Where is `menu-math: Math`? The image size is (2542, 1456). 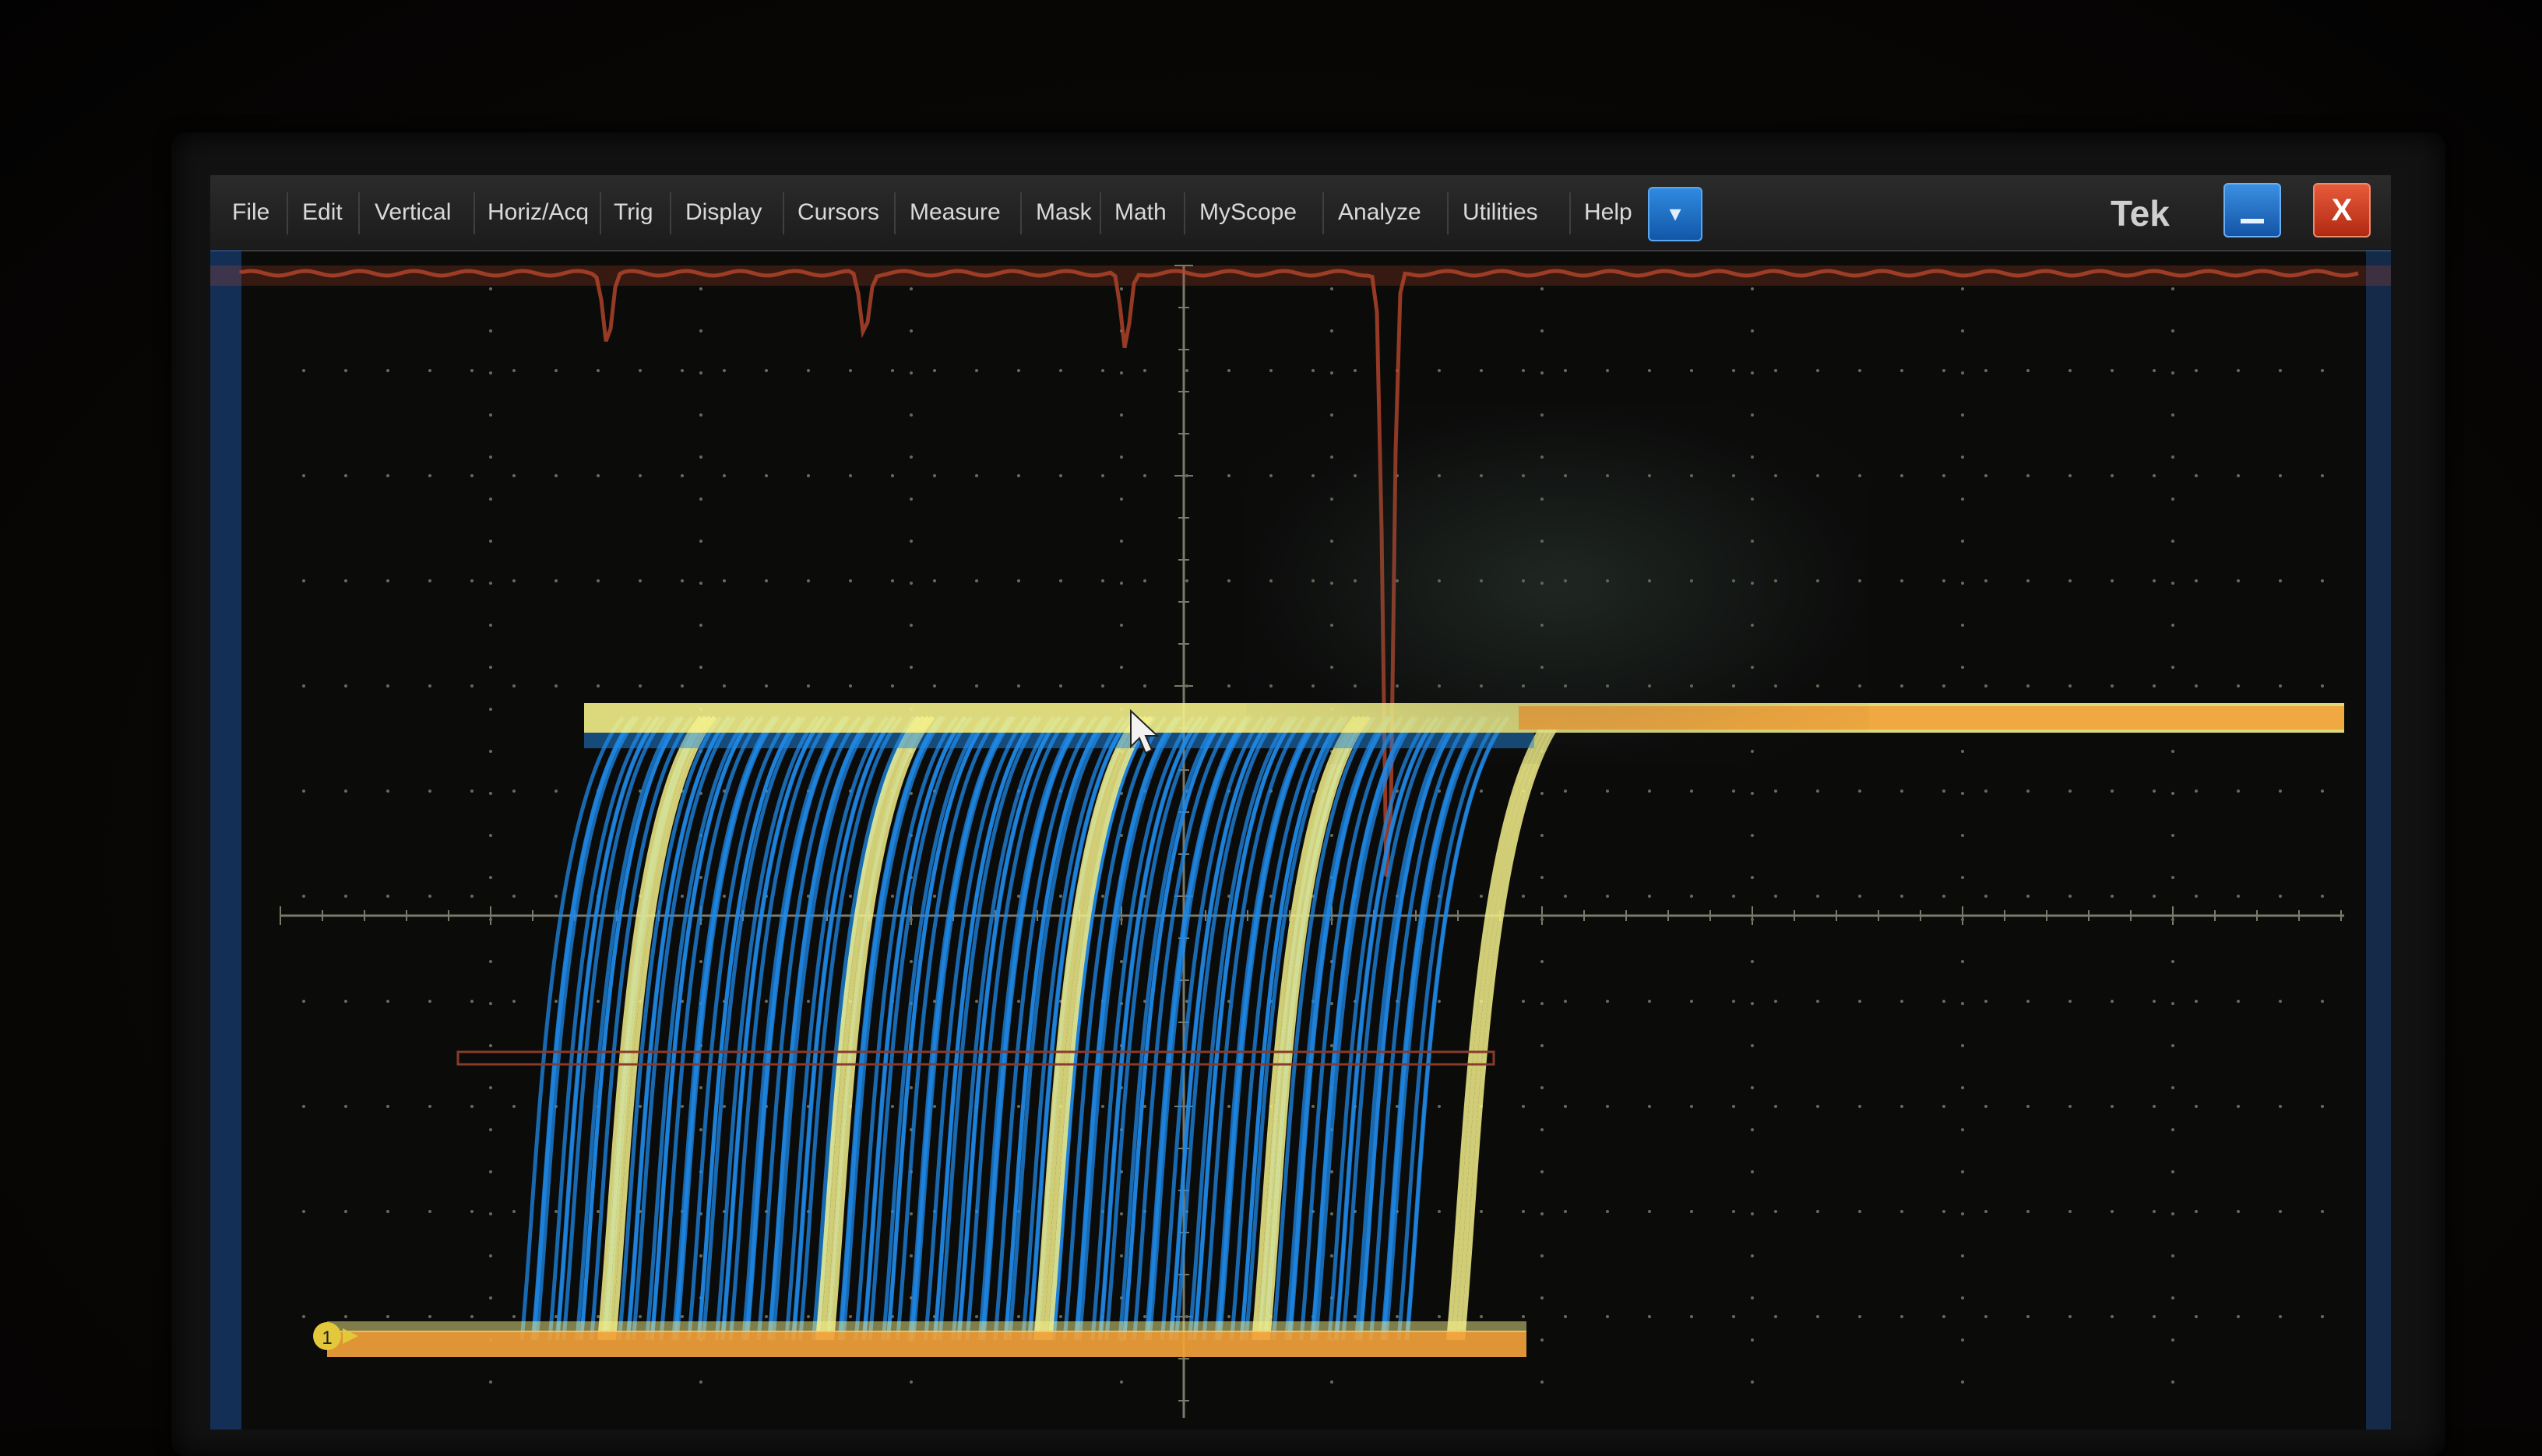
menu-math: Math is located at coordinates (1140, 212).